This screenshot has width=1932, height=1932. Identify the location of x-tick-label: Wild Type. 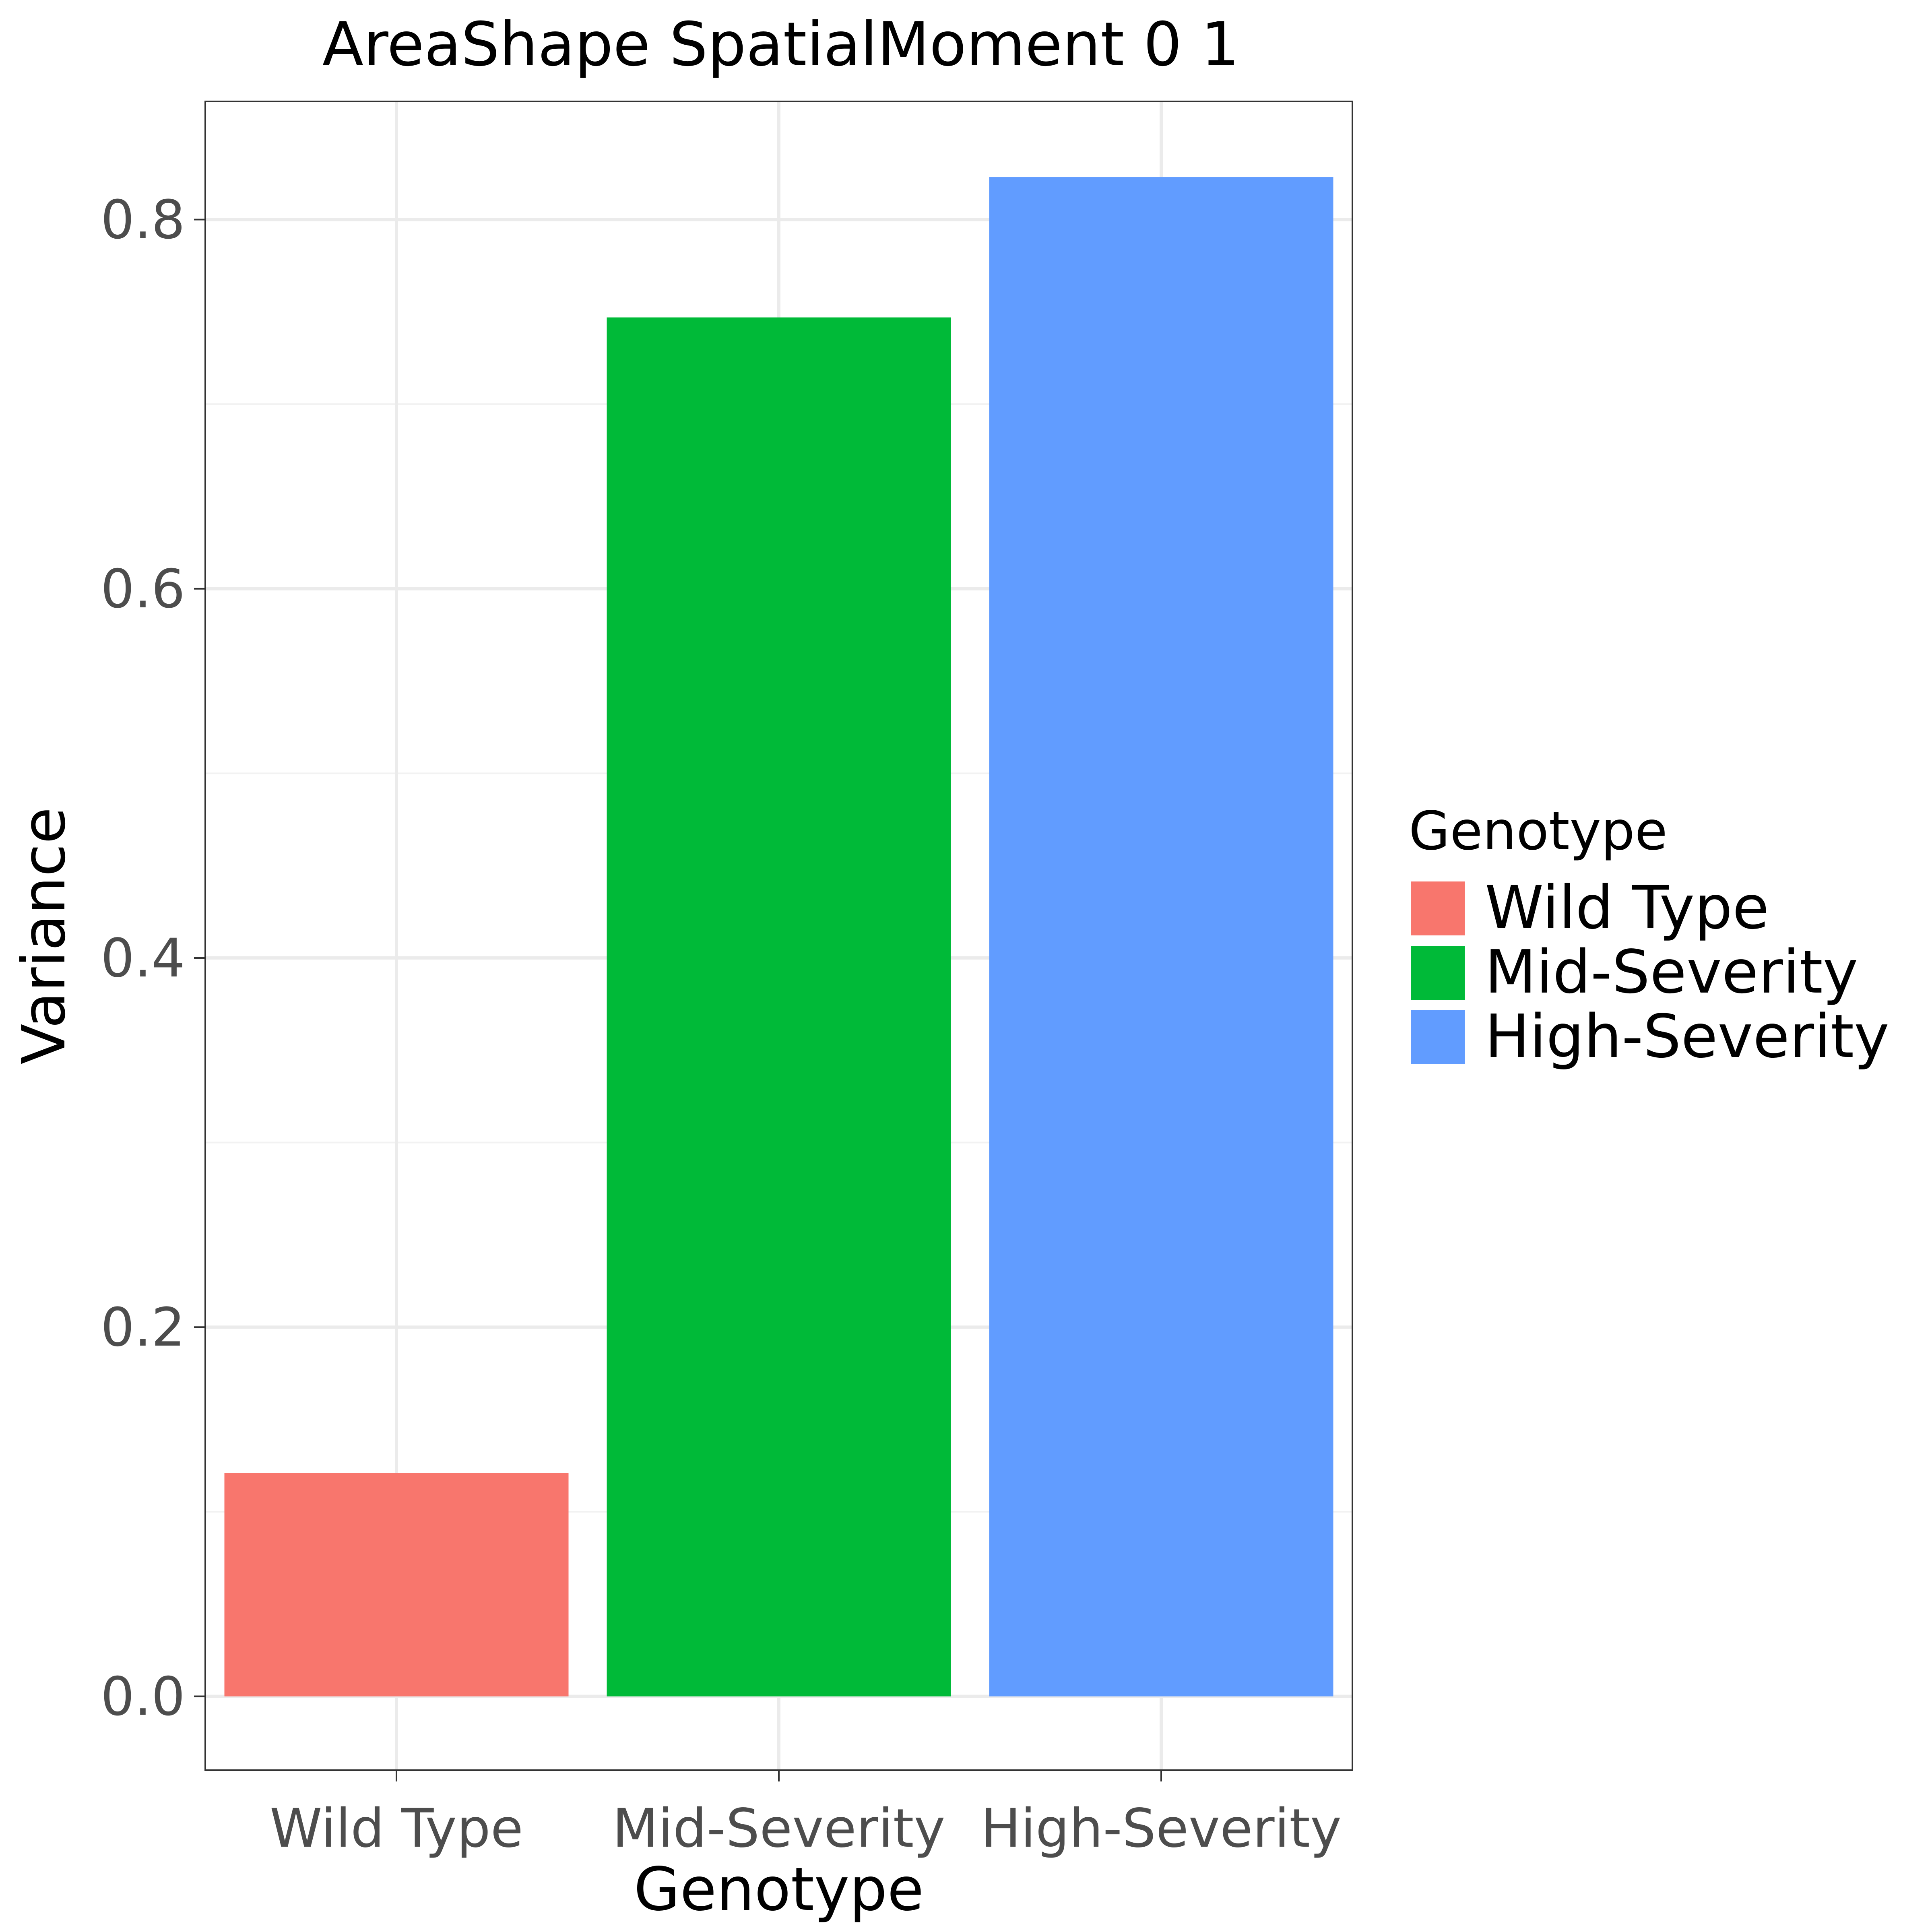
(396, 1829).